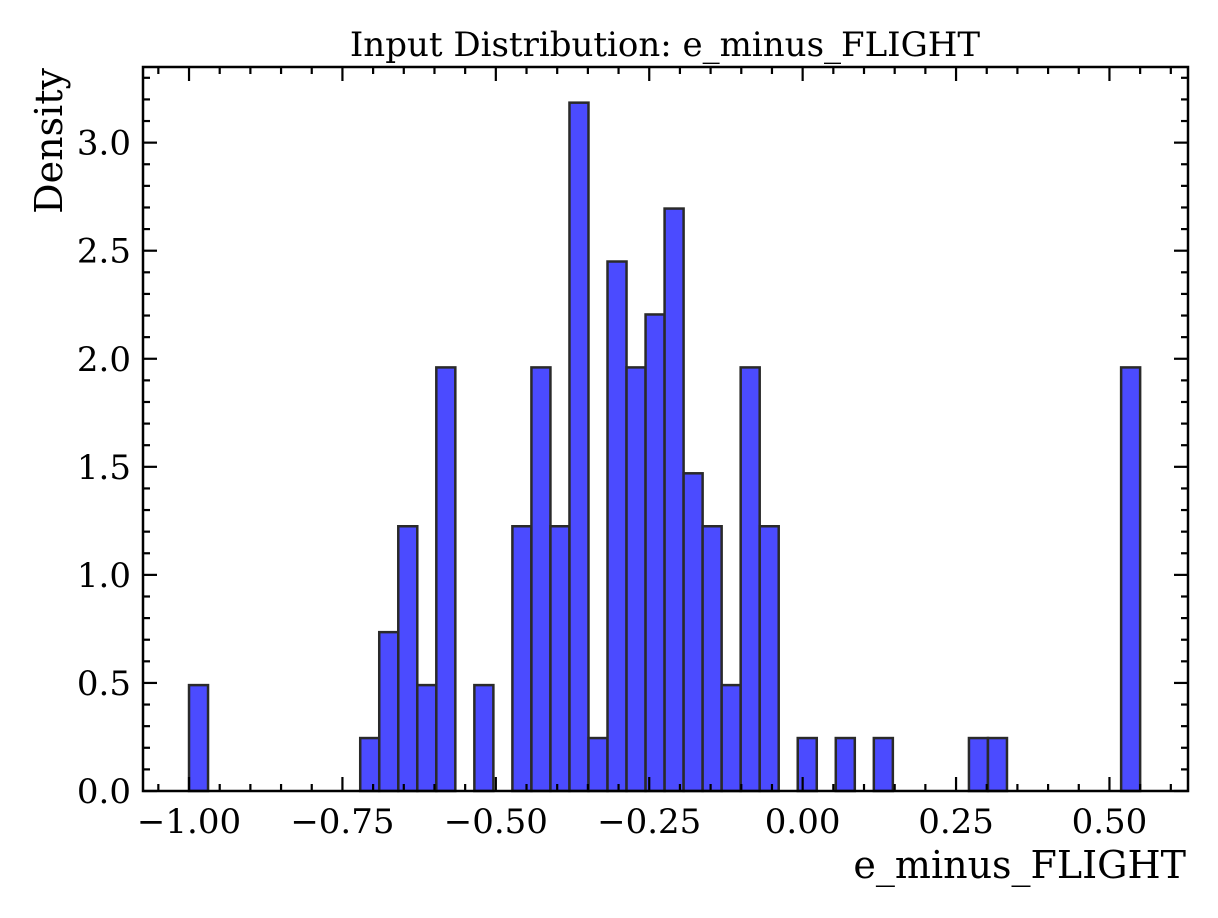  I want to click on y-tick-labels: 0.0 0.5 1.0 1.5 2.0 2.5 3.0, so click(104, 468).